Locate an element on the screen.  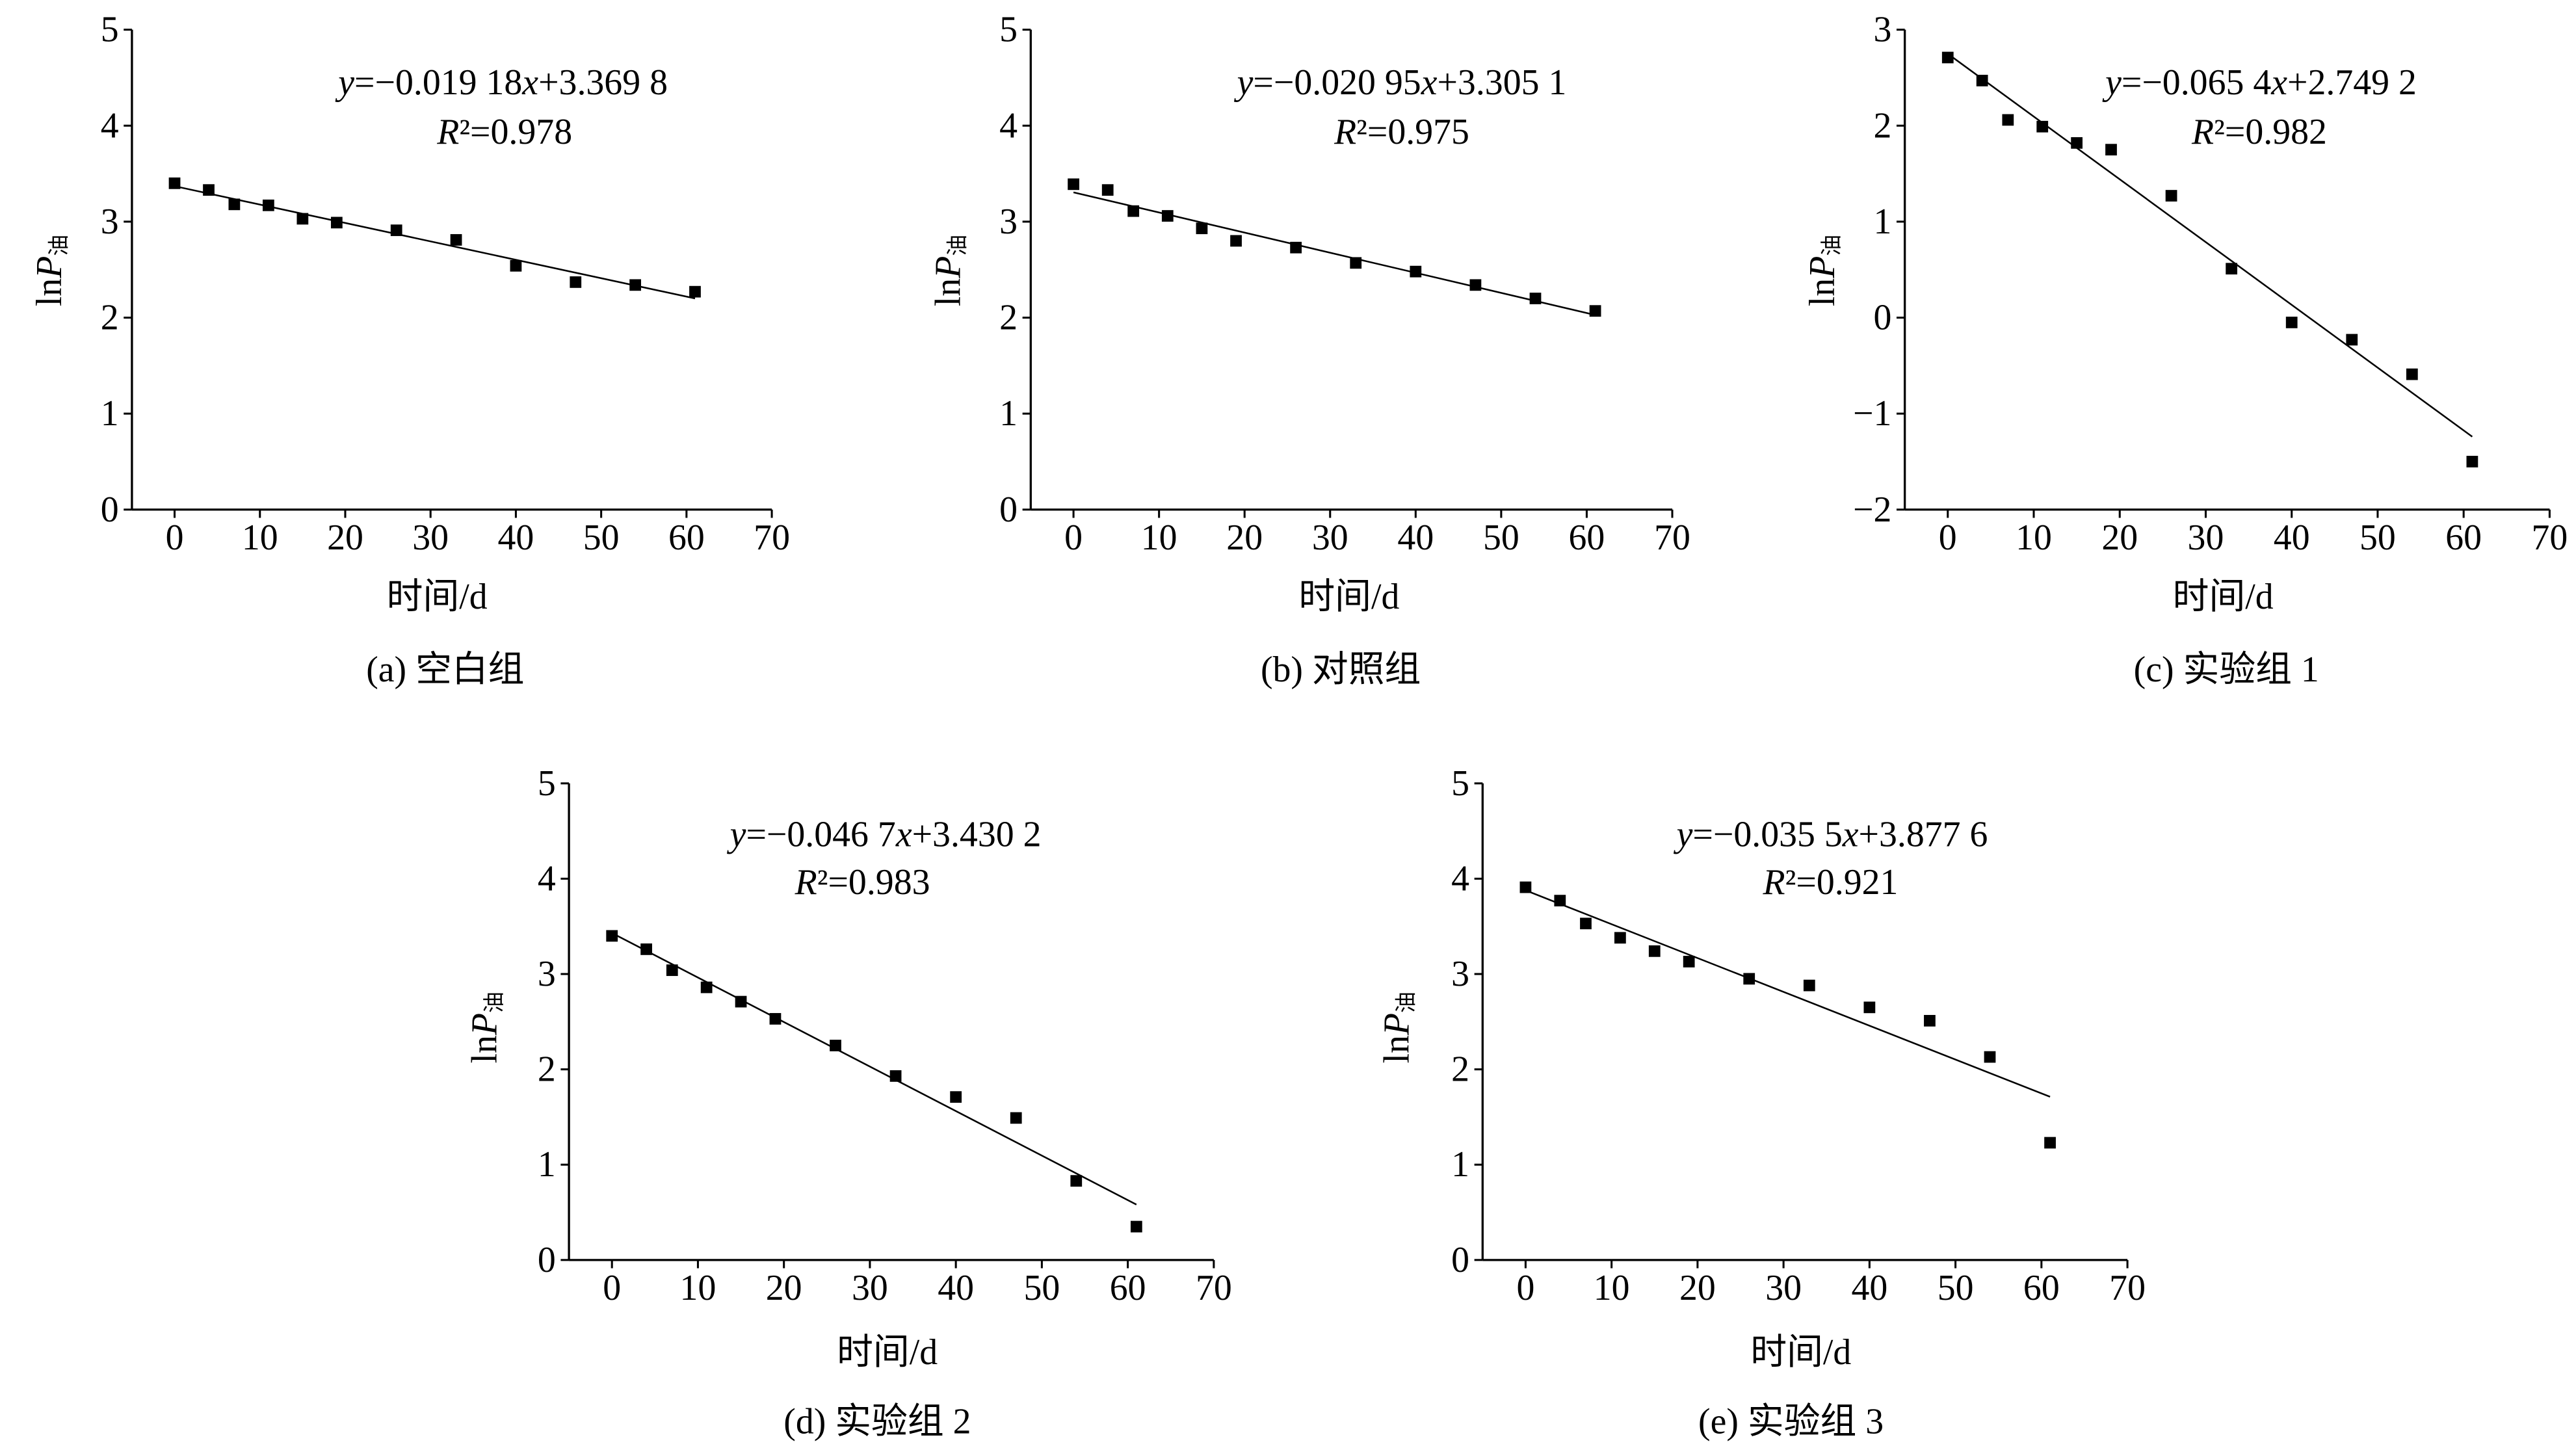
r-squared-label: R²=0.921 is located at coordinates (1831, 882).